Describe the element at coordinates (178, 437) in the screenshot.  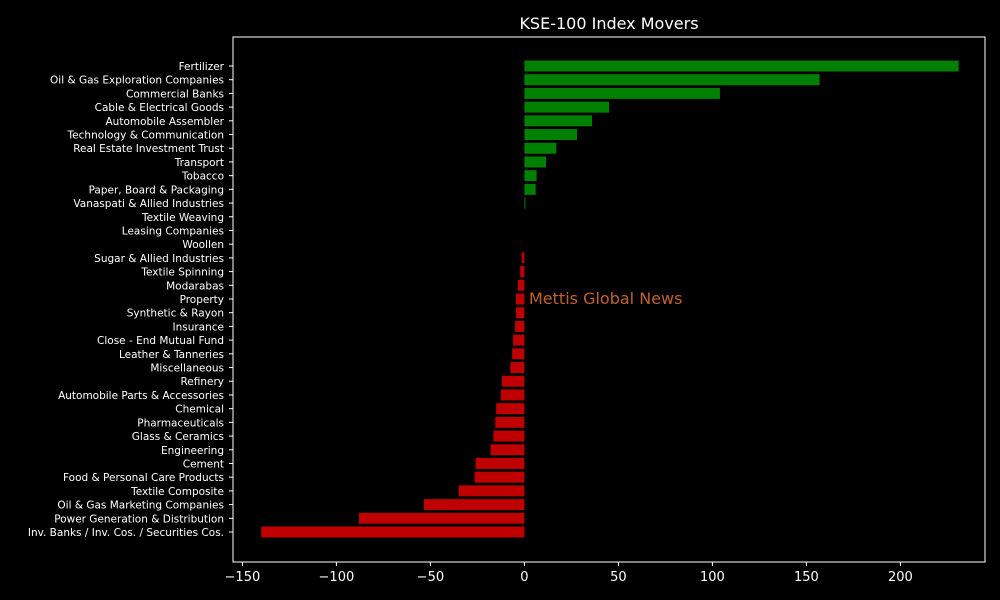
I see `y-tick-label: Glass & Ceramics` at that location.